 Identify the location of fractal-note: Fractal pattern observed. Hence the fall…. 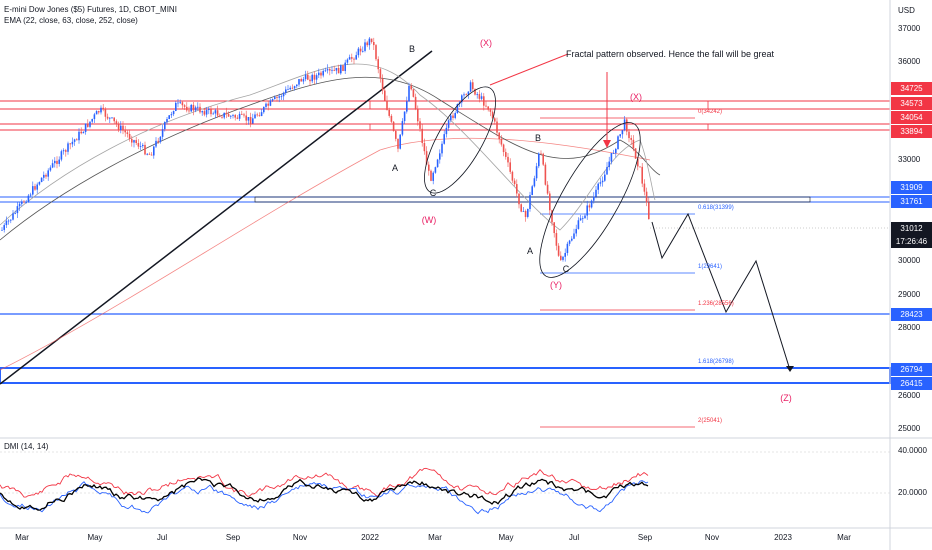
(670, 54).